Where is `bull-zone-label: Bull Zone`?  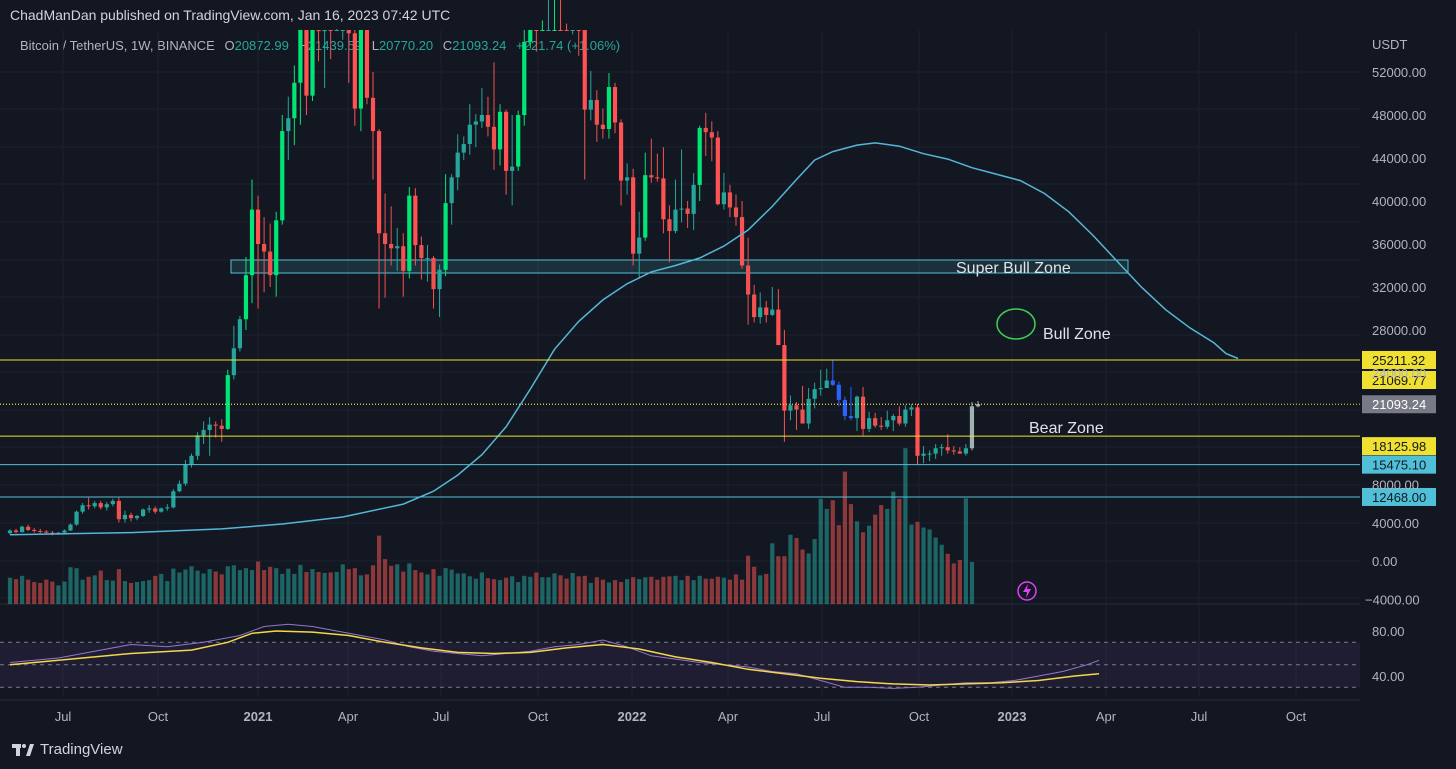
bull-zone-label: Bull Zone is located at coordinates (1077, 334).